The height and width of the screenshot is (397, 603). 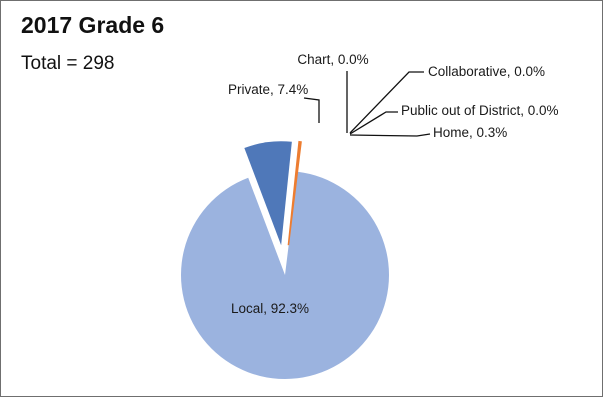 What do you see at coordinates (270, 308) in the screenshot?
I see `label-local: Local, 92.3%` at bounding box center [270, 308].